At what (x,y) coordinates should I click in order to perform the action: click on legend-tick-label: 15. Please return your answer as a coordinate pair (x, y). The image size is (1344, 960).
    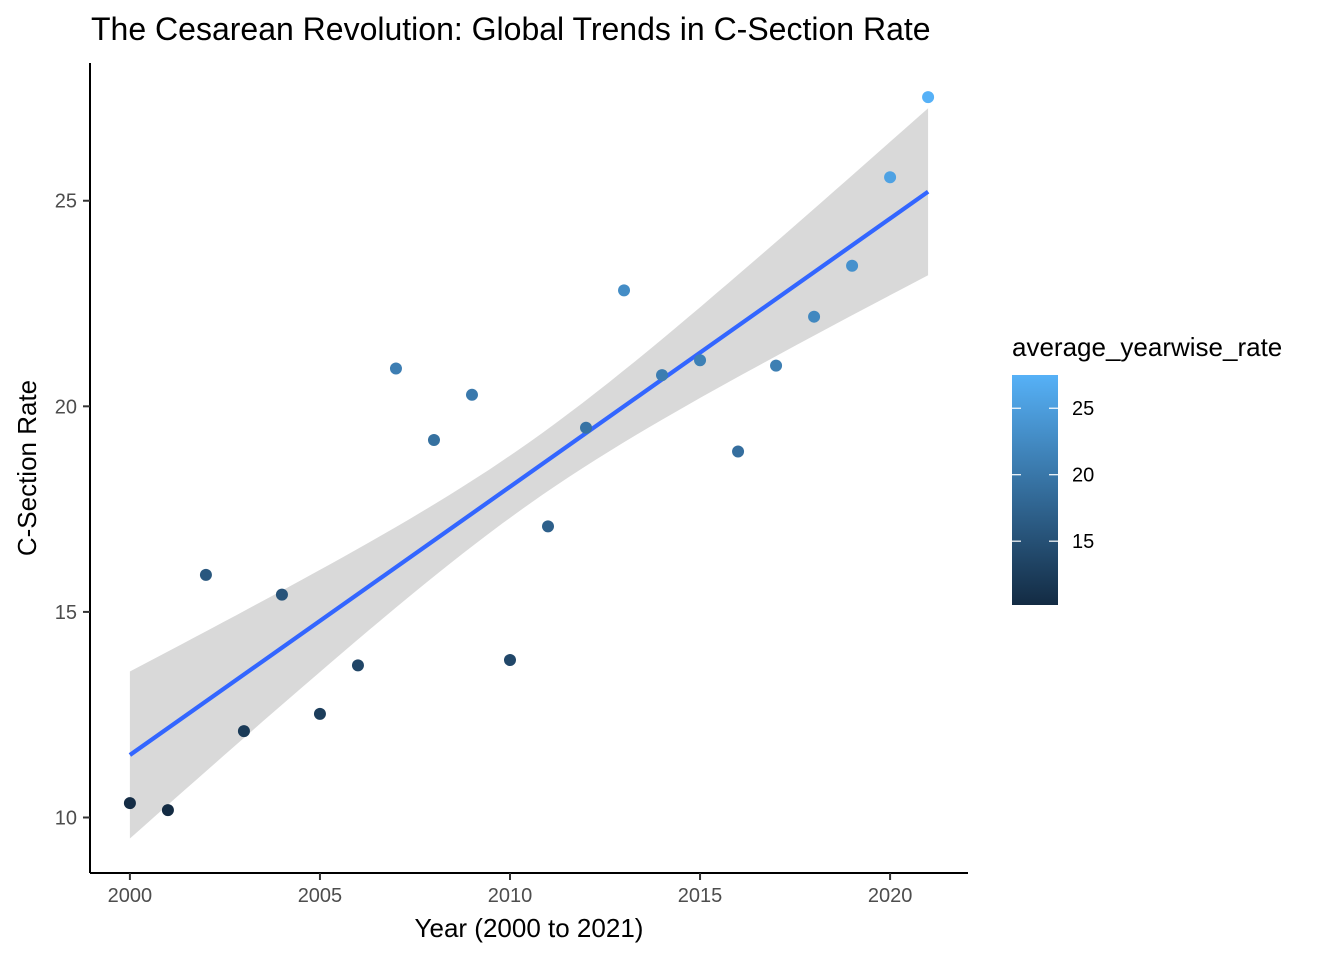
    Looking at the image, I should click on (1083, 542).